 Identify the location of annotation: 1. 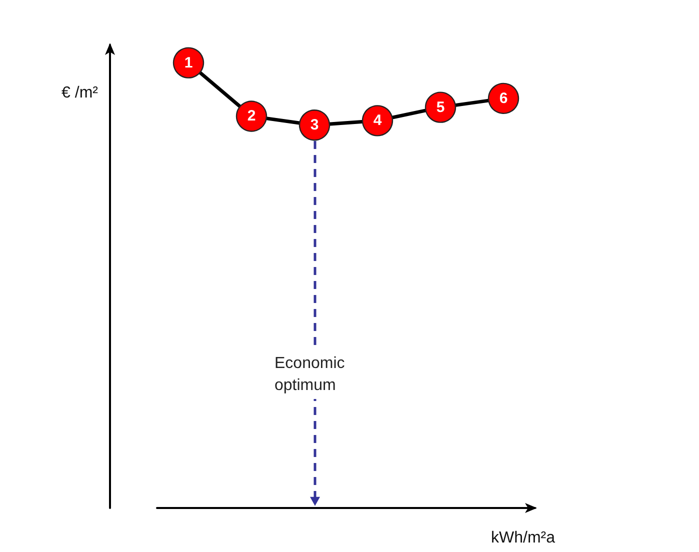
(188, 63).